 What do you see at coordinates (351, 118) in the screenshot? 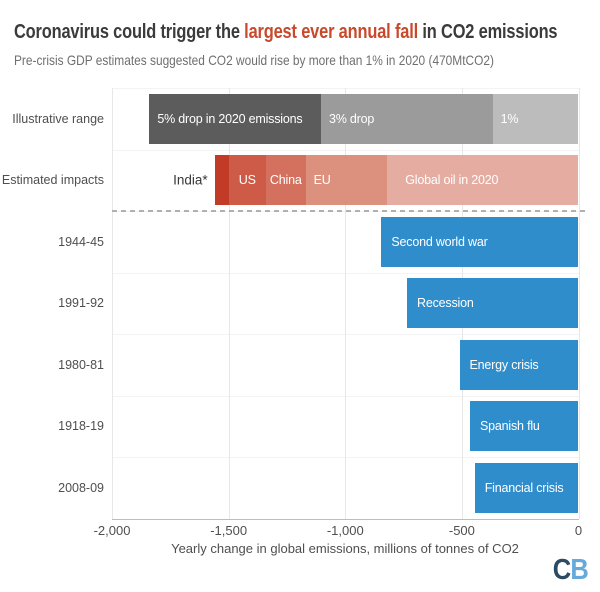
I see `bar-label-3-drop: 3% drop` at bounding box center [351, 118].